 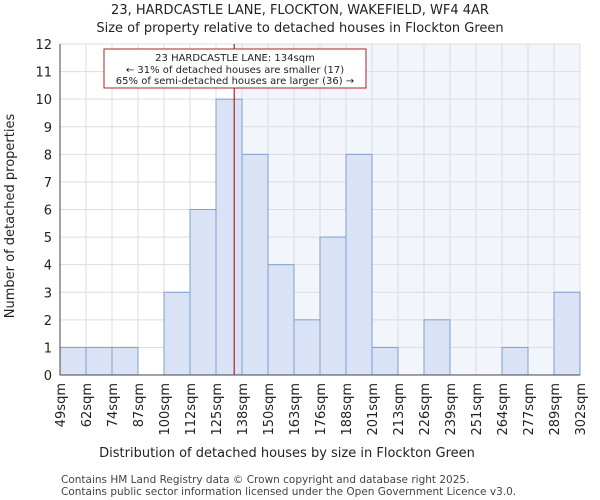 What do you see at coordinates (48, 321) in the screenshot?
I see `y-tick-label: 2` at bounding box center [48, 321].